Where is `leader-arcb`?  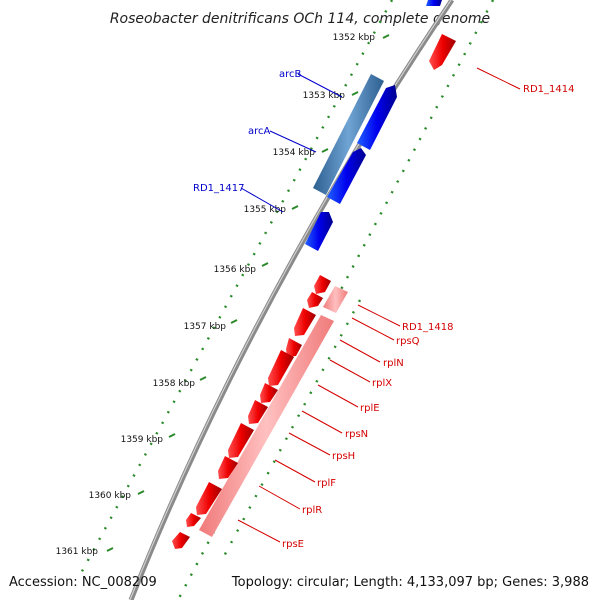
leader-arcb is located at coordinates (320, 85).